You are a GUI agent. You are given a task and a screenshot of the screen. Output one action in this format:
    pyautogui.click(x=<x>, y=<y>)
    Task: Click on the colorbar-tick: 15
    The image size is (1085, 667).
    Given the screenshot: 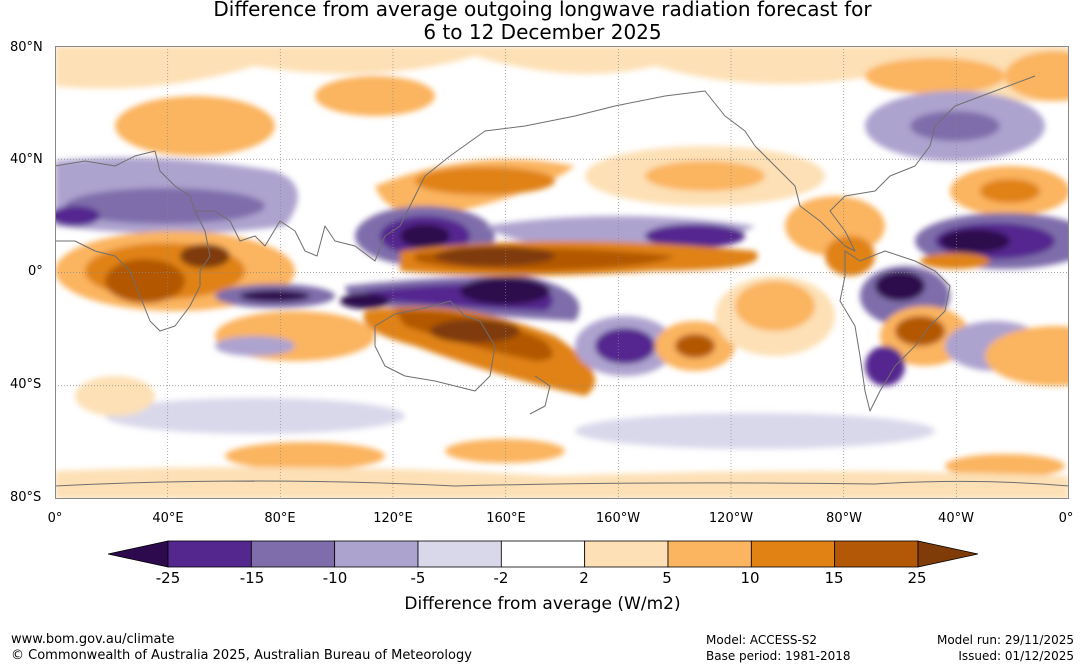 What is the action you would take?
    pyautogui.click(x=834, y=578)
    